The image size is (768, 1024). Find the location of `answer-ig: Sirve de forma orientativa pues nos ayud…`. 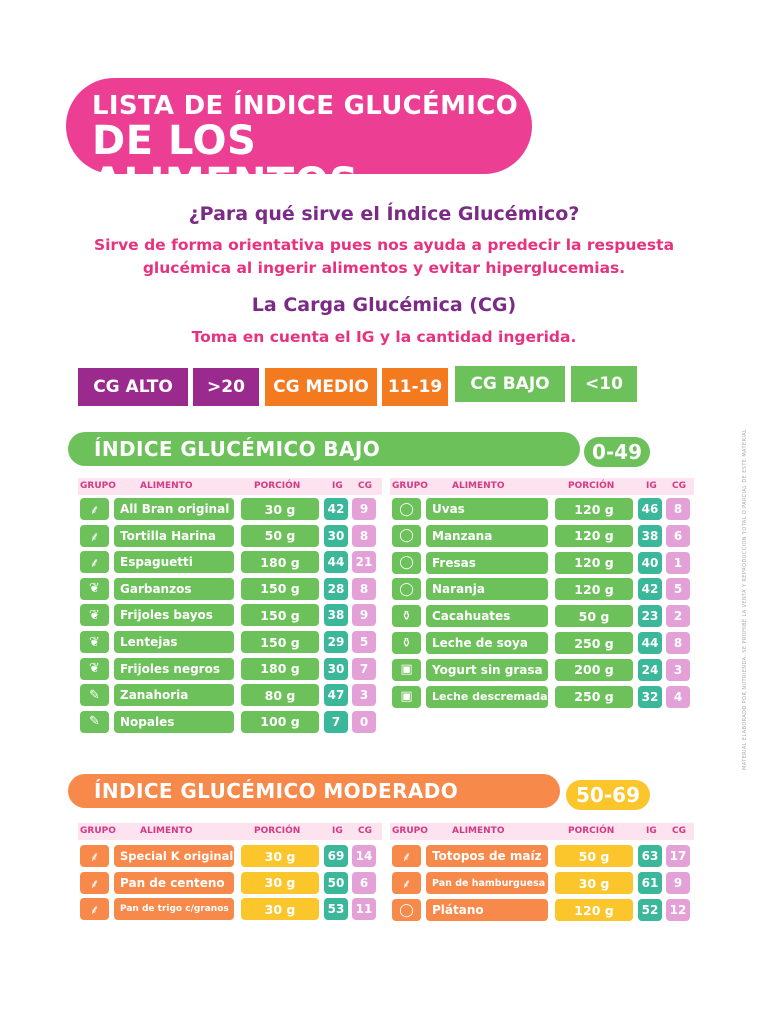

answer-ig: Sirve de forma orientativa pues nos ayud… is located at coordinates (384, 257).